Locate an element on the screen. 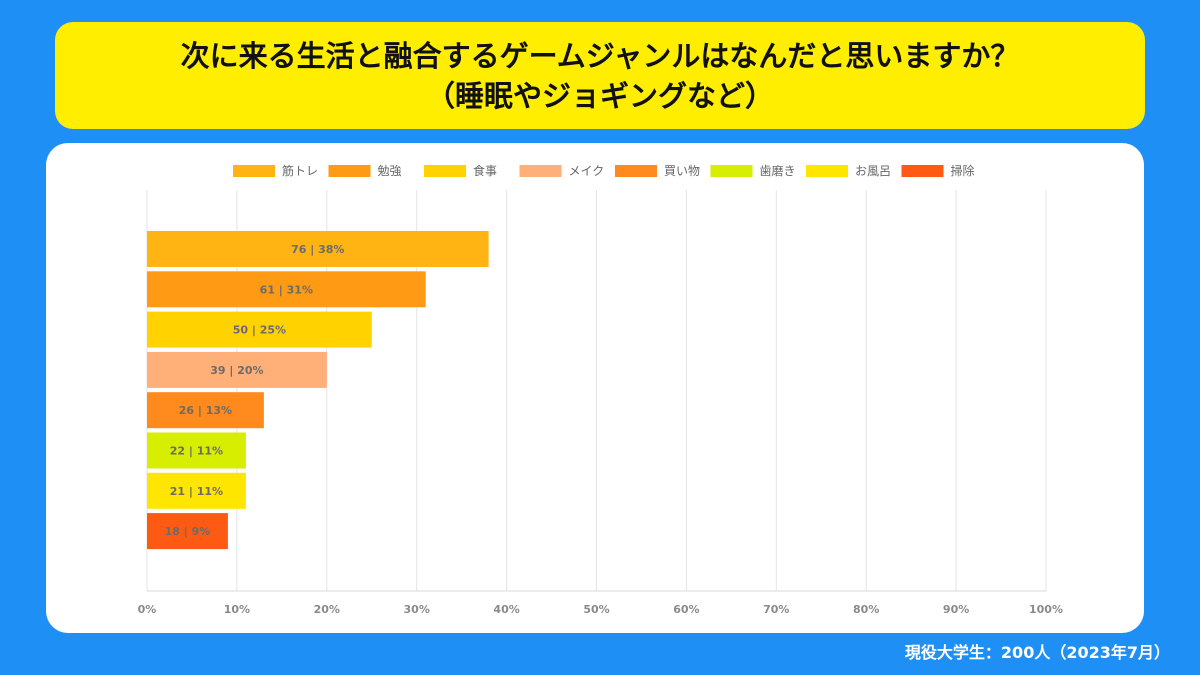 The height and width of the screenshot is (675, 1200). x-tick-label: 70% is located at coordinates (776, 609).